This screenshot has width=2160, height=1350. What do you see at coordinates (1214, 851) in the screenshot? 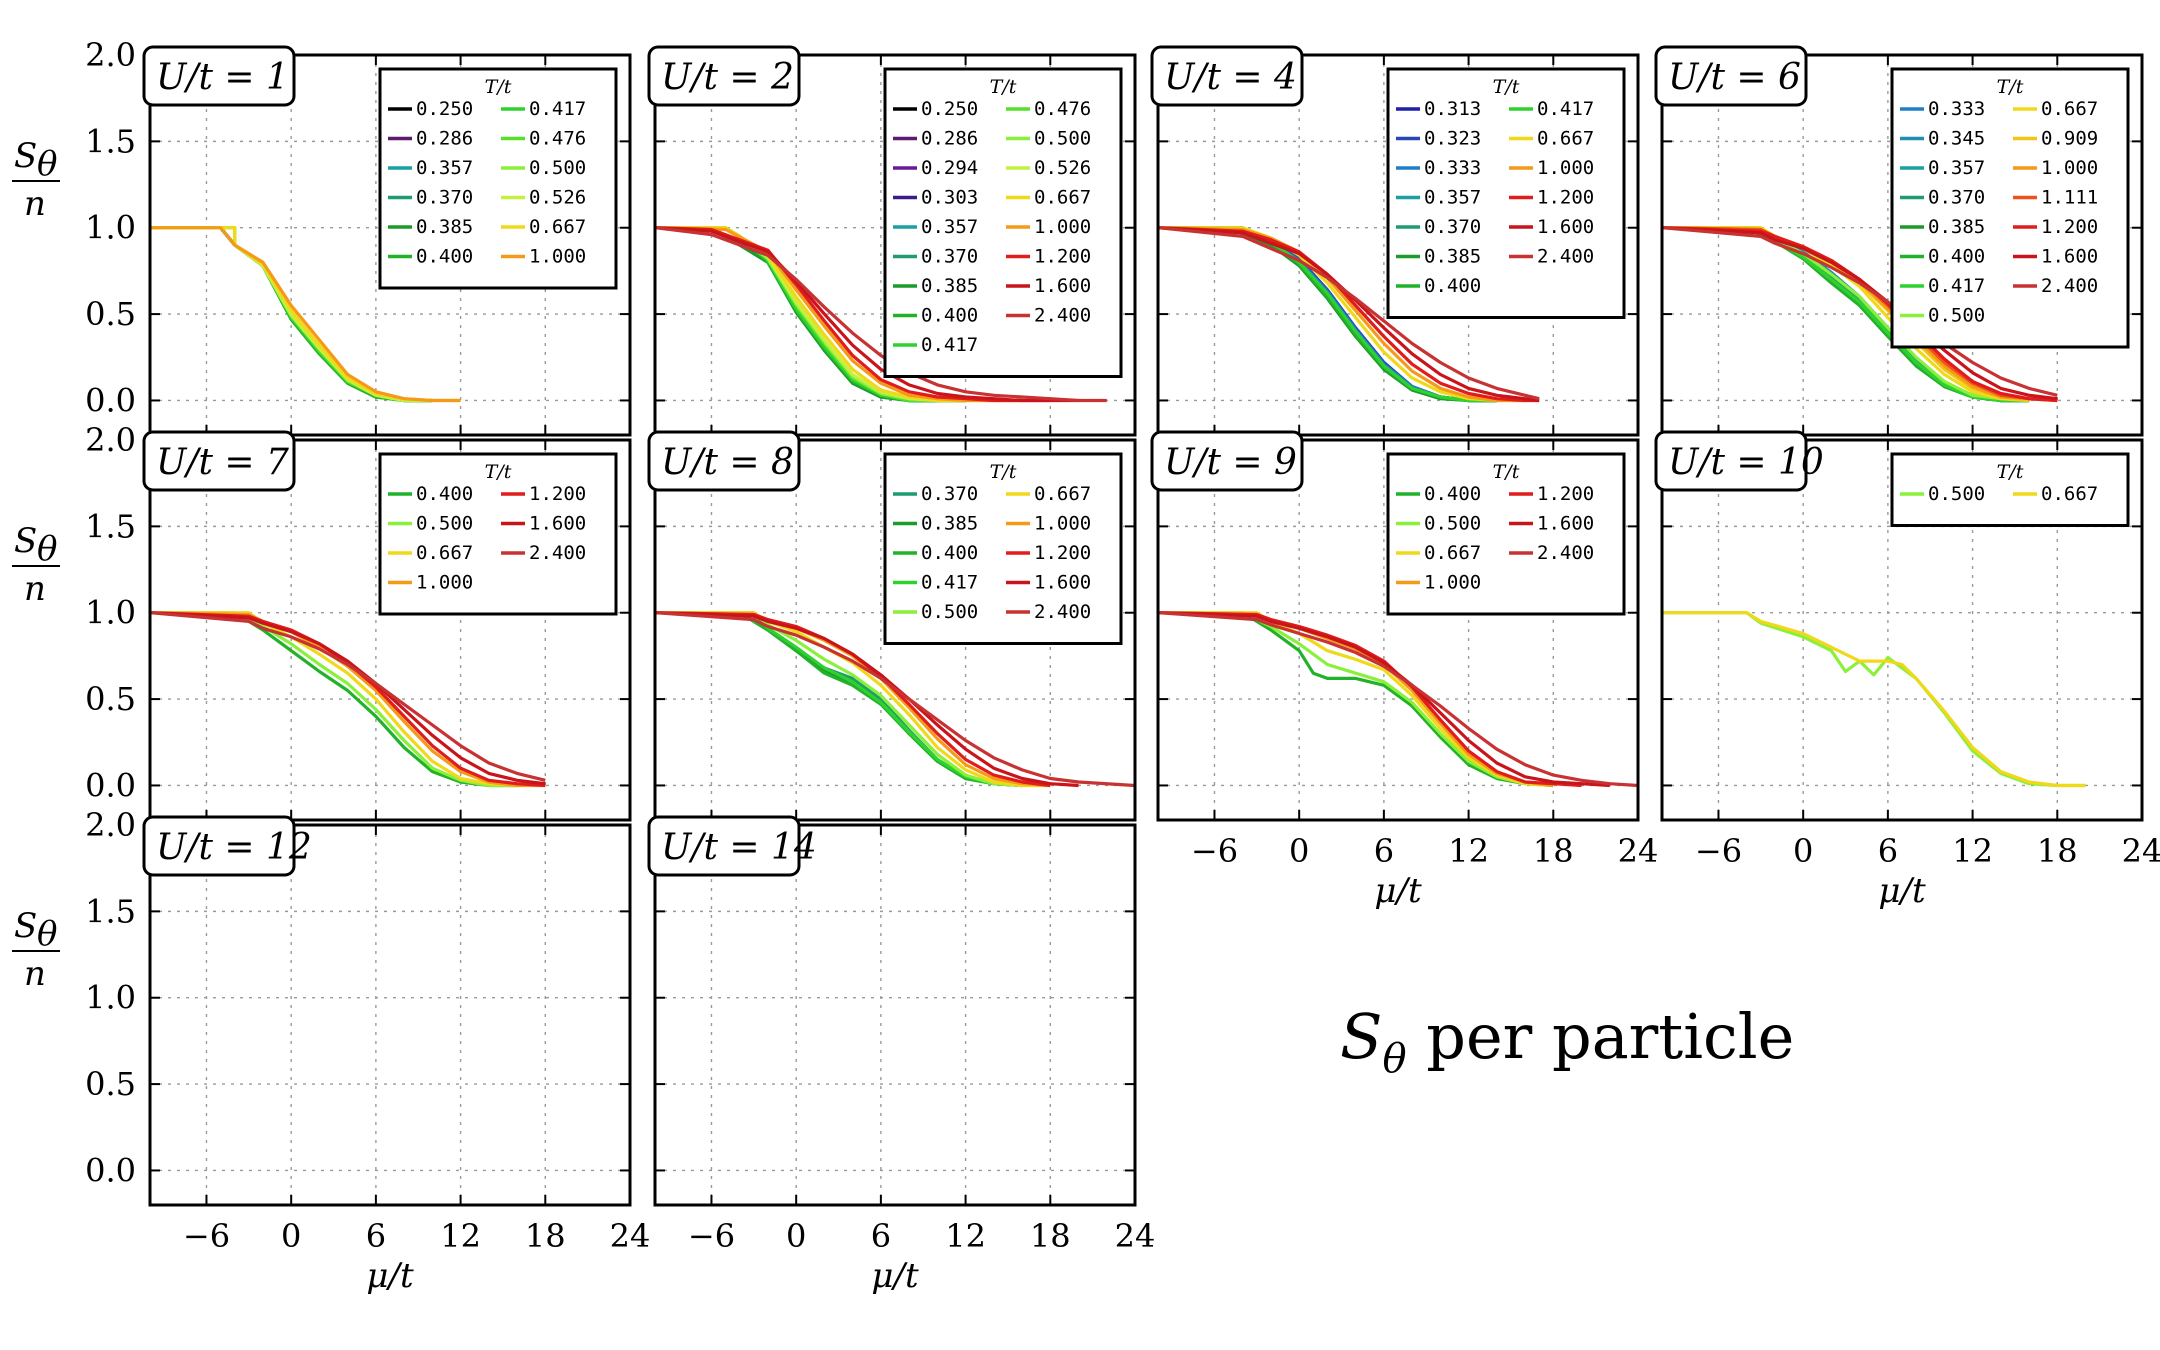
I see `x-tick-label: −6` at bounding box center [1214, 851].